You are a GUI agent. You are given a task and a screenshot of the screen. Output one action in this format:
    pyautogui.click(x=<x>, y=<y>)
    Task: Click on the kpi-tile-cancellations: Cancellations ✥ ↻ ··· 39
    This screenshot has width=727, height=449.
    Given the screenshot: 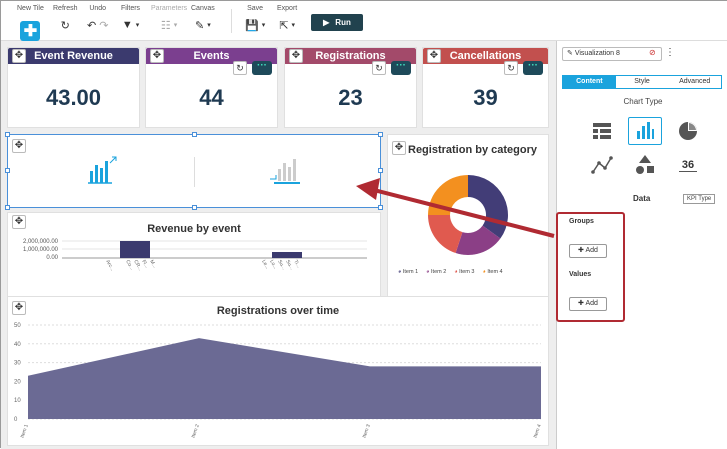 What is the action you would take?
    pyautogui.click(x=485, y=87)
    